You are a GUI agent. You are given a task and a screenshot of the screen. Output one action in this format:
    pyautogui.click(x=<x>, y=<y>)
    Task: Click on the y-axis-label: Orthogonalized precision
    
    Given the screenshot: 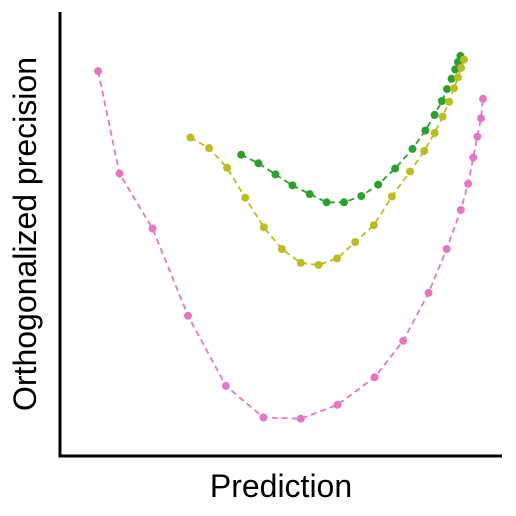 What is the action you would take?
    pyautogui.click(x=25, y=234)
    